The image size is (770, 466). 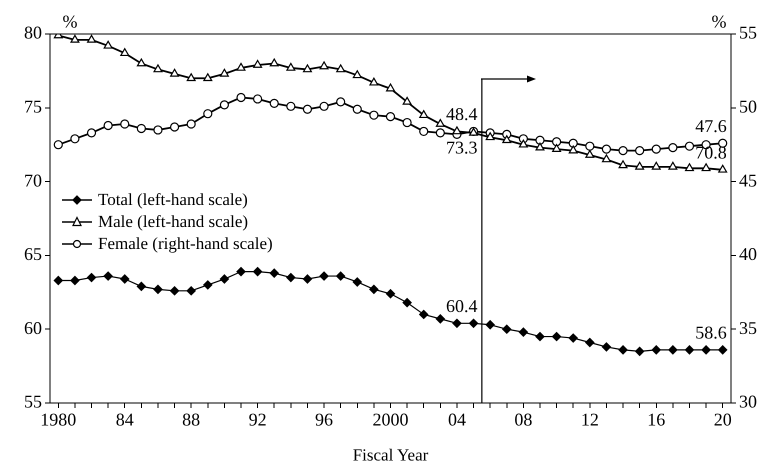 I want to click on legend-label: Total (left-hand scale), so click(x=173, y=199).